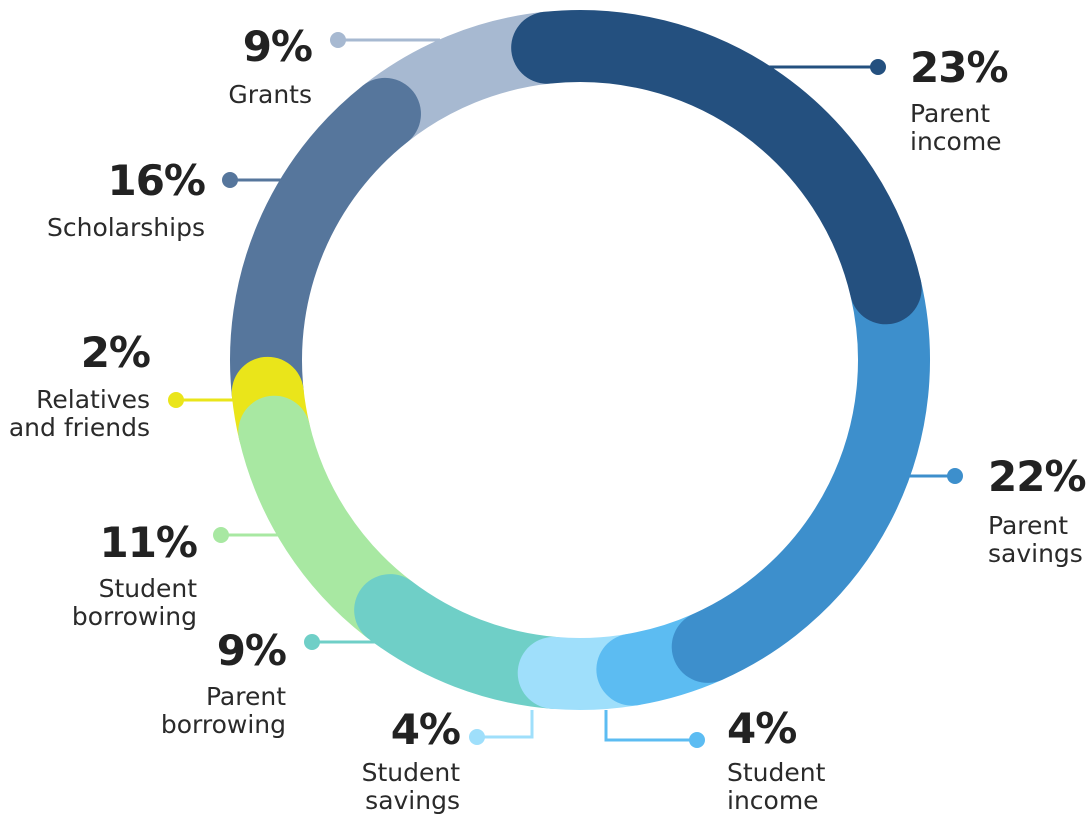 Image resolution: width=1088 pixels, height=820 pixels. Describe the element at coordinates (270, 94) in the screenshot. I see `segment-category-label: Grants` at that location.